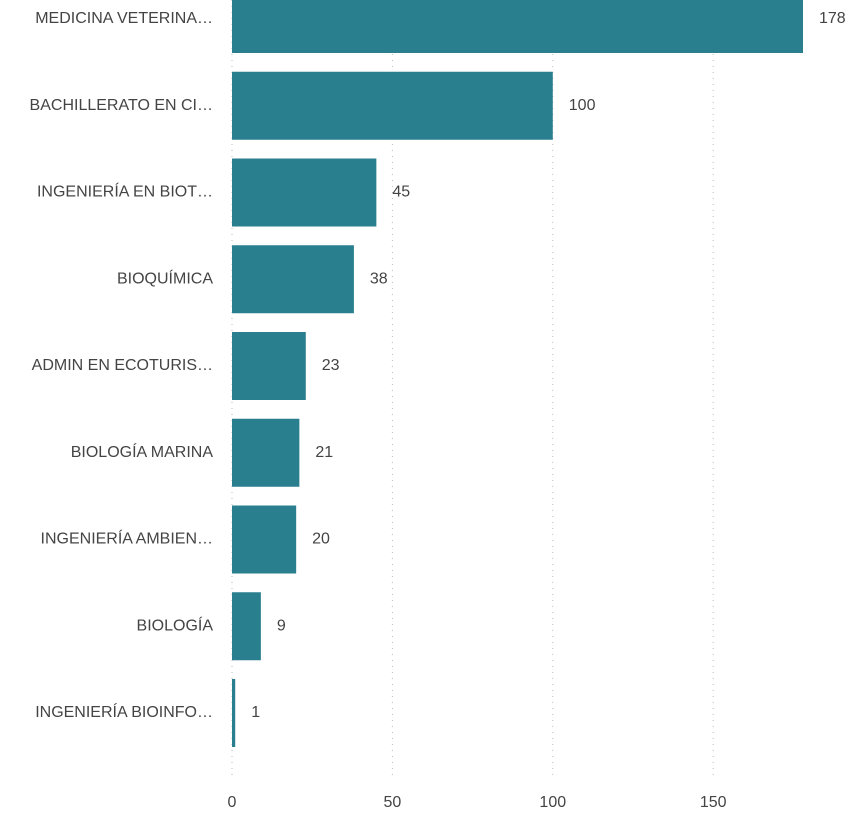  What do you see at coordinates (379, 278) in the screenshot?
I see `value-label: 38` at bounding box center [379, 278].